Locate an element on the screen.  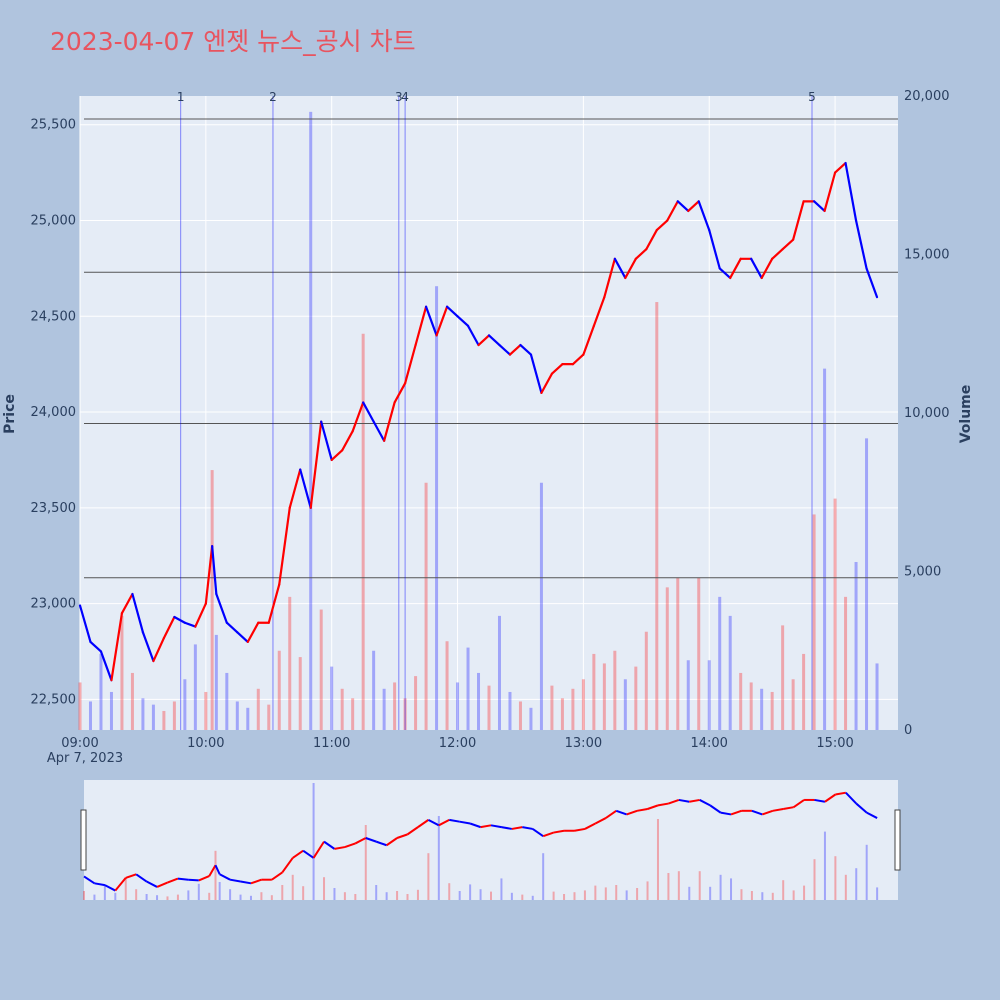
price-tick-label: 24,500 is located at coordinates (54, 316).